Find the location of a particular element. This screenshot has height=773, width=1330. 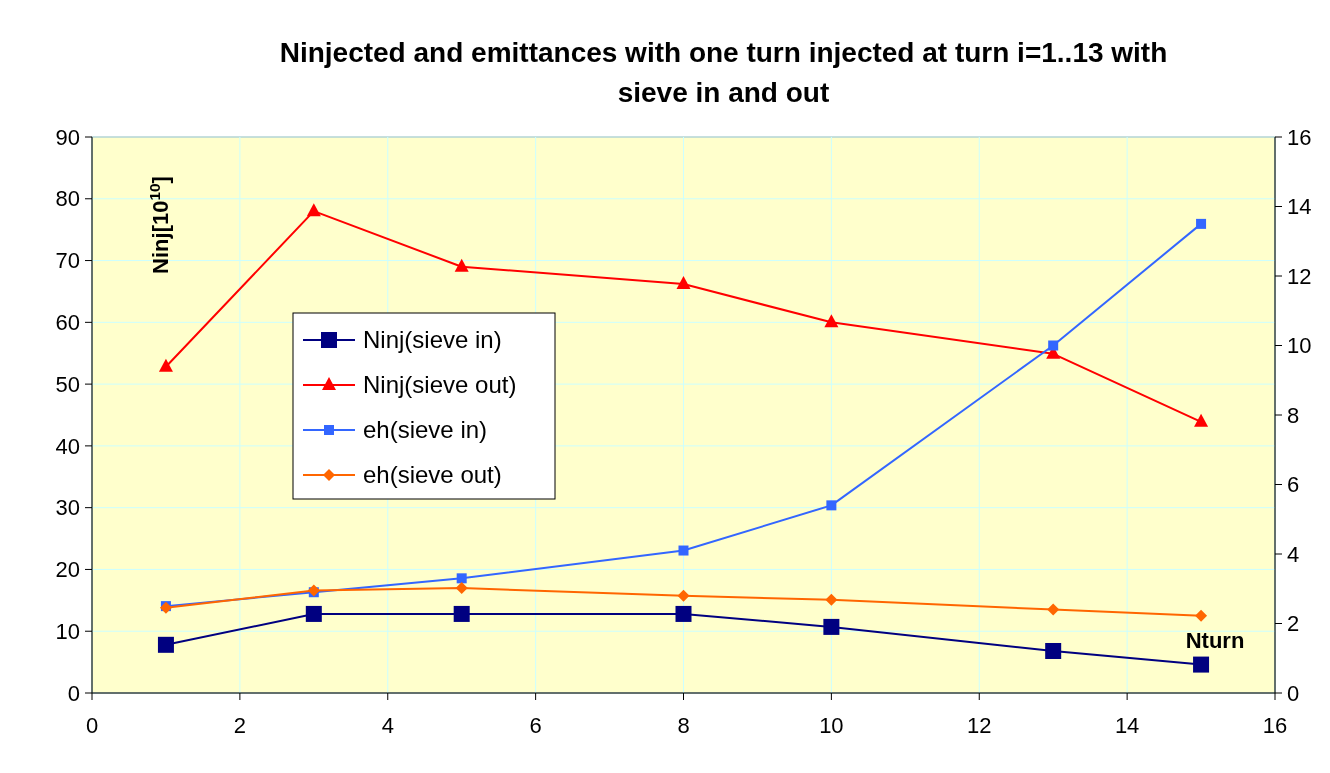

y2-tick-label: 8 is located at coordinates (1293, 415).